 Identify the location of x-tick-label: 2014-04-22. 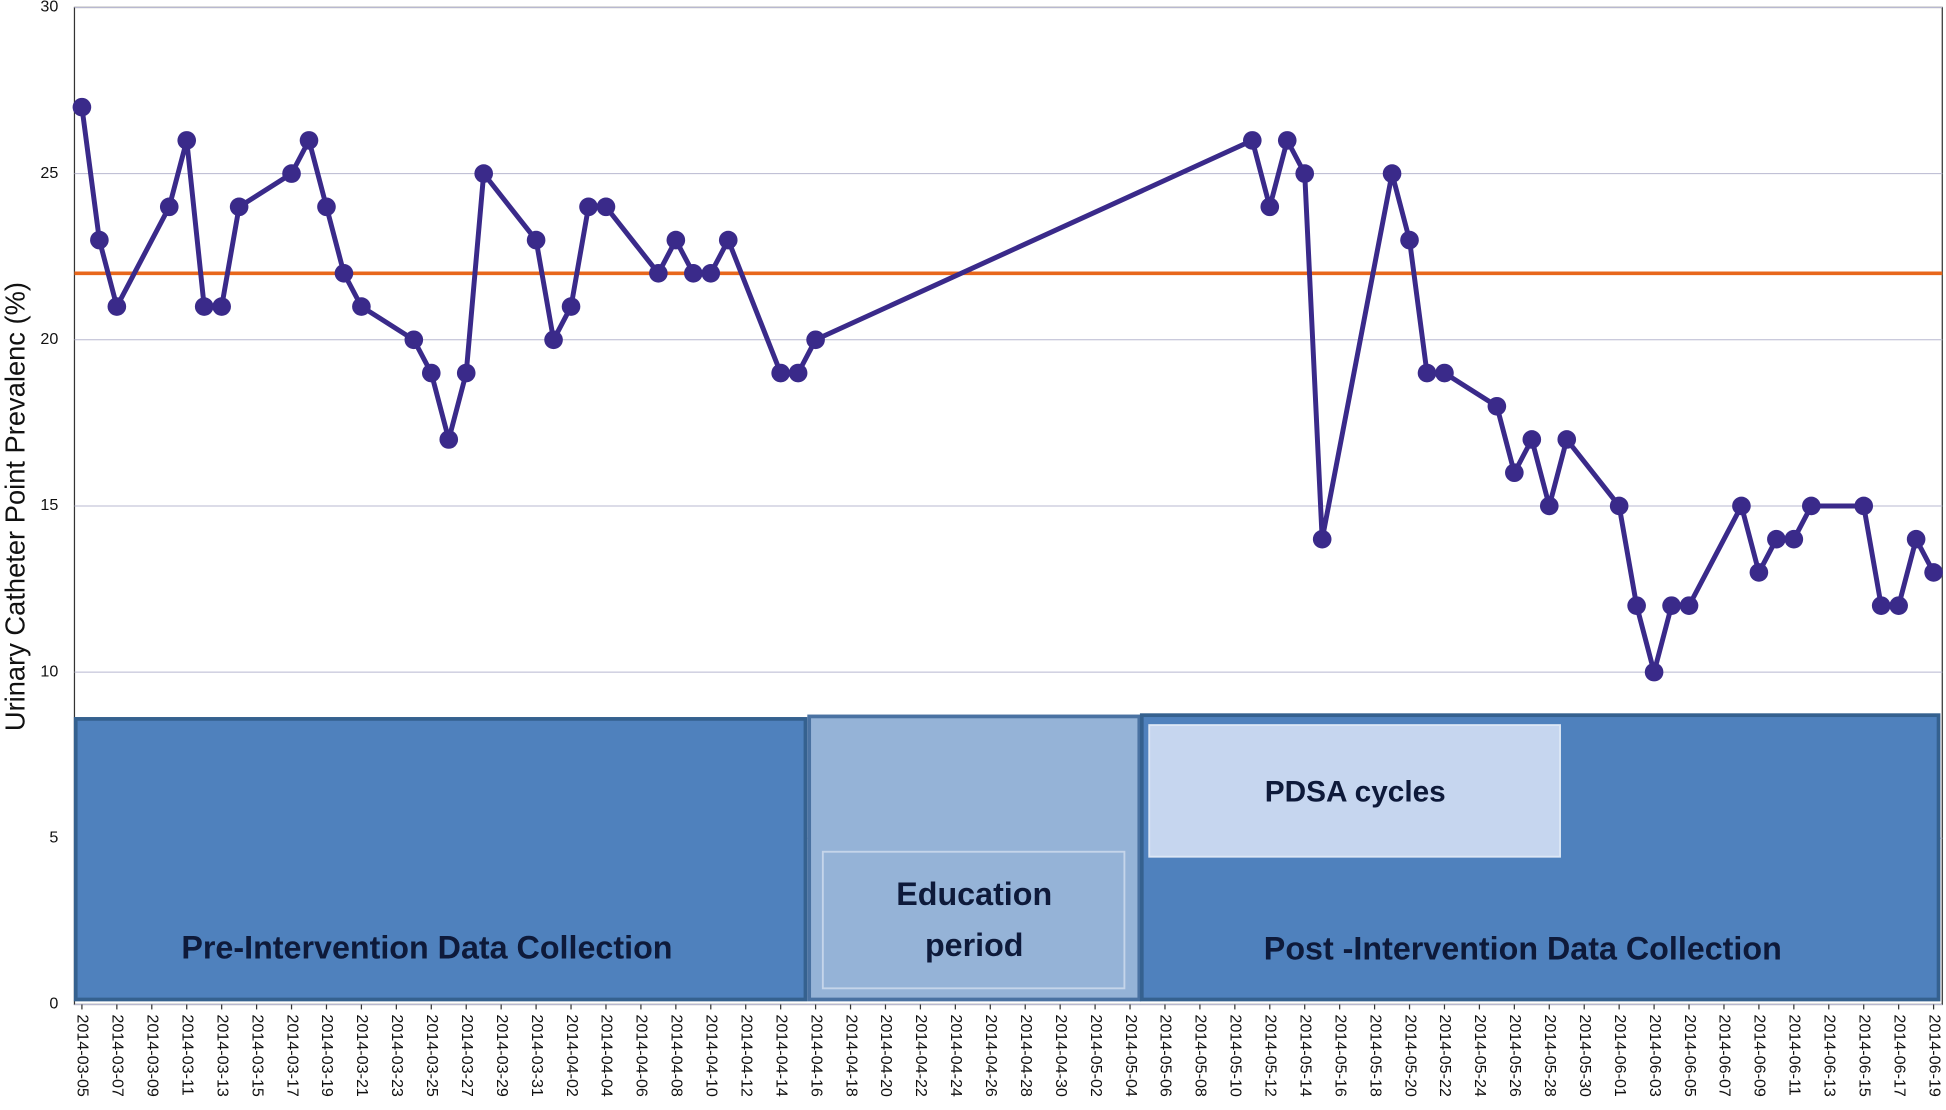
(921, 1055).